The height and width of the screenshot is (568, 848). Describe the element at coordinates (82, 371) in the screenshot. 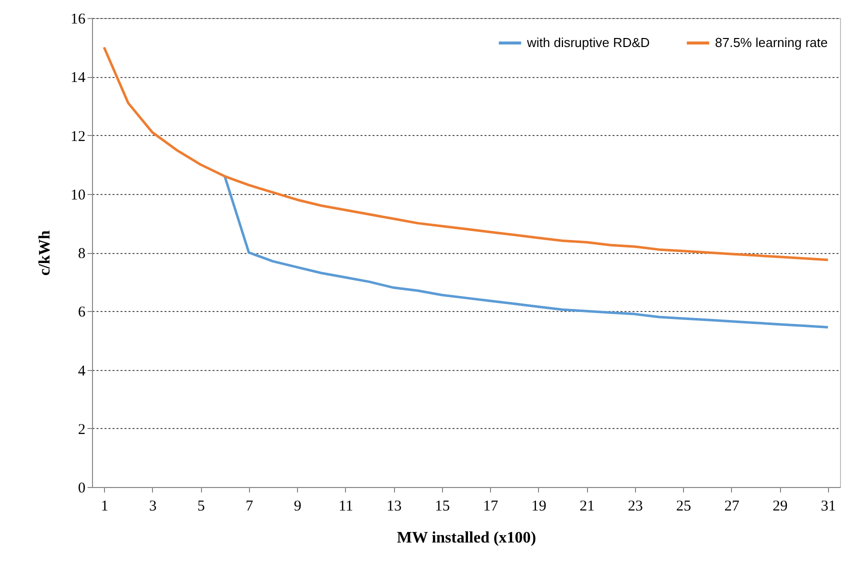

I see `y-tick-label: 4` at that location.